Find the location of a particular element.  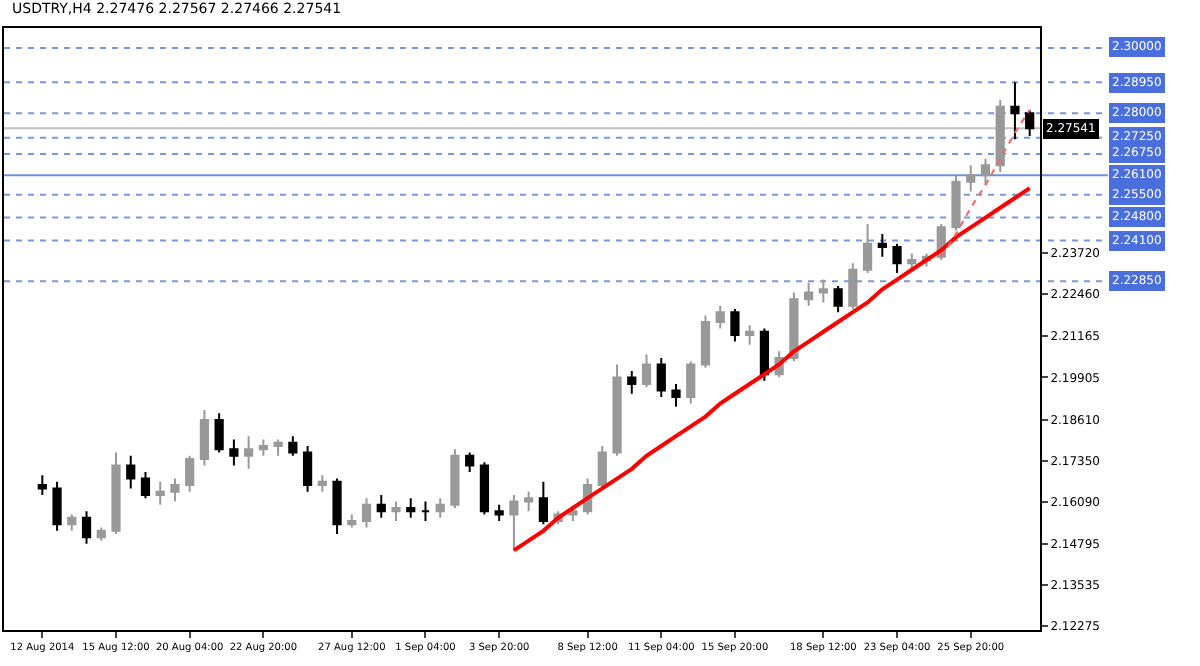

line-series is located at coordinates (985, 183).